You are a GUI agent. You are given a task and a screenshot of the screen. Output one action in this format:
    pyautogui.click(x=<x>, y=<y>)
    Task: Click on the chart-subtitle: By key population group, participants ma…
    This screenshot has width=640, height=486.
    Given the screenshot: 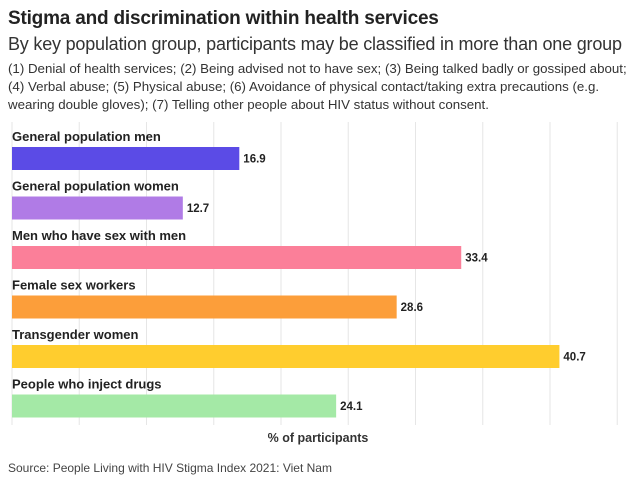 What is the action you would take?
    pyautogui.click(x=315, y=44)
    